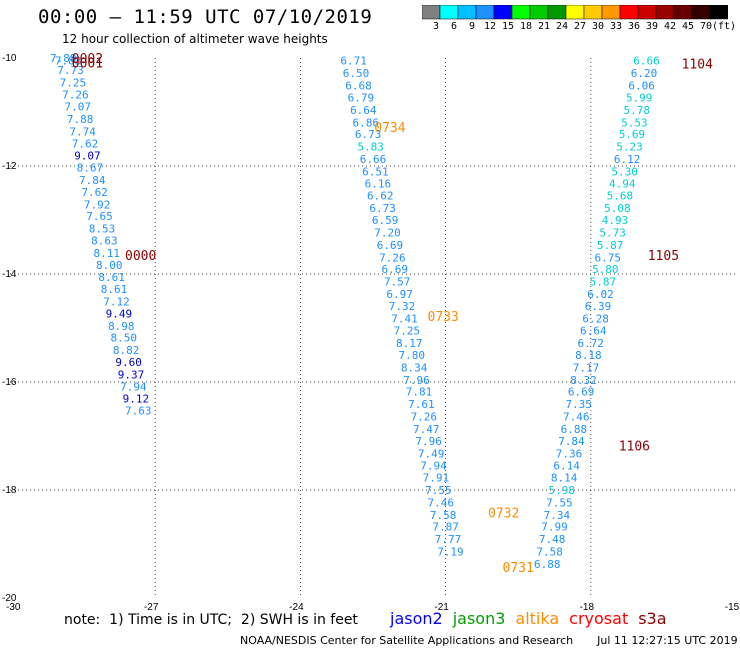 This screenshot has width=740, height=650. I want to click on wave-height-label: 5.69, so click(632, 134).